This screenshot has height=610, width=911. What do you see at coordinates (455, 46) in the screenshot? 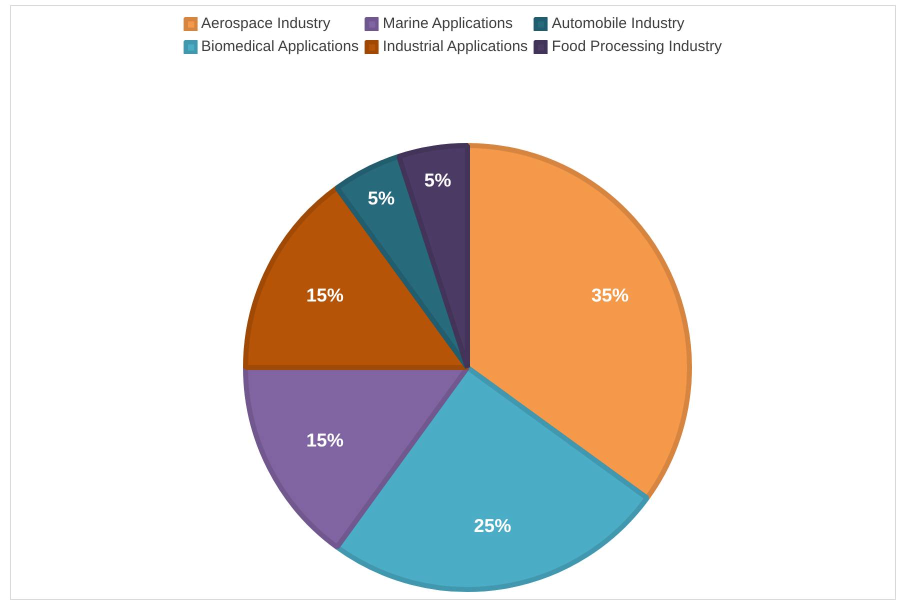
I see `legend-label: Industrial Applications` at bounding box center [455, 46].